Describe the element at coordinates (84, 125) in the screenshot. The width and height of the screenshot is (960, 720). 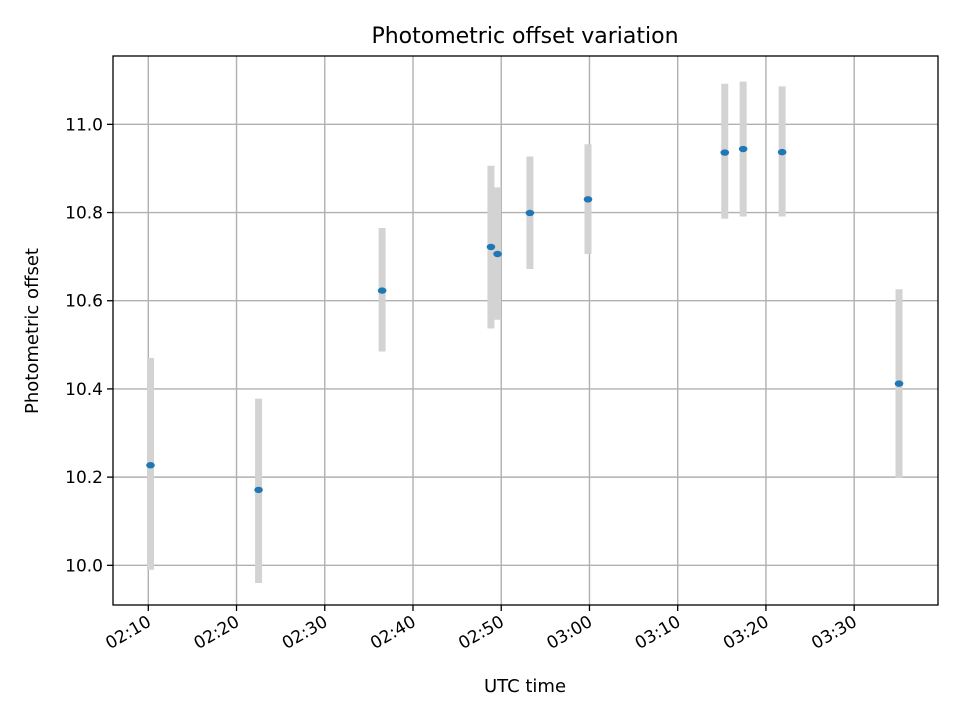
I see `y-tick-label: 11.0` at that location.